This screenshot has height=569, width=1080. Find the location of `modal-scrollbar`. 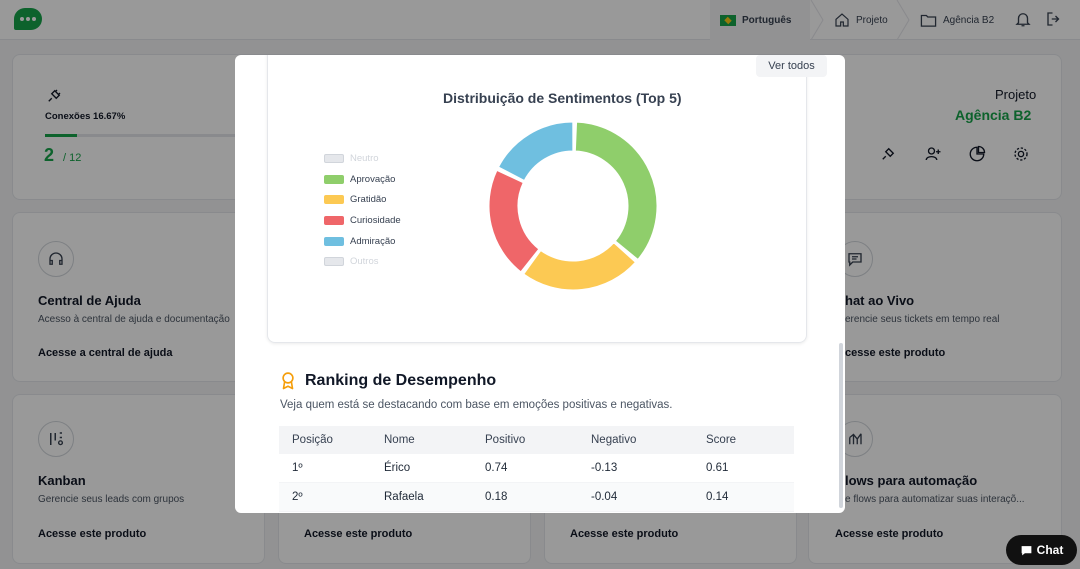

modal-scrollbar is located at coordinates (841, 425).